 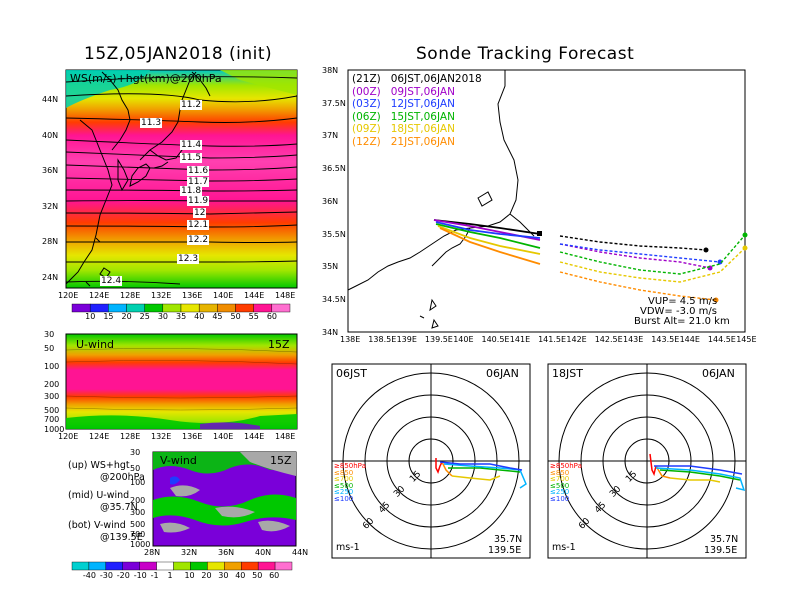 I want to click on track-legend-time: 21JST,06JAN, so click(x=422, y=141).